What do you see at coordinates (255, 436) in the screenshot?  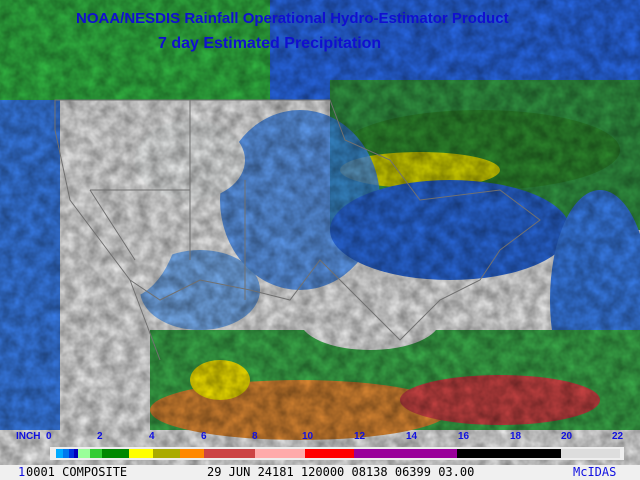 I see `legend-tick: 8` at bounding box center [255, 436].